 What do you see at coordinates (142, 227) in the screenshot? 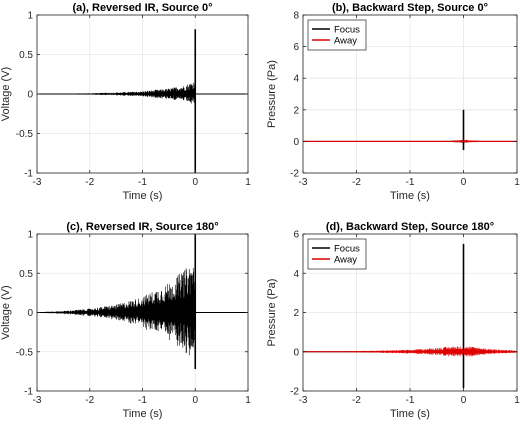
I see `chart-title: (c), Reversed IR, Source 180°` at bounding box center [142, 227].